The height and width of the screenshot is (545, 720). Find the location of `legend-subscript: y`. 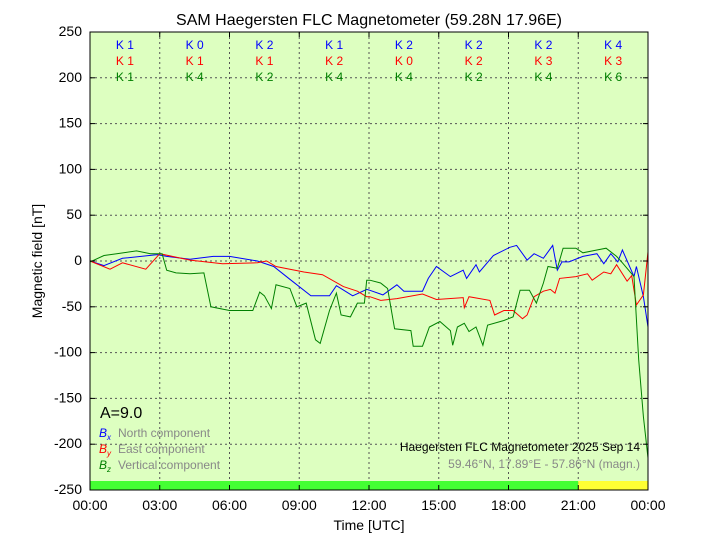

legend-subscript: y is located at coordinates (109, 453).